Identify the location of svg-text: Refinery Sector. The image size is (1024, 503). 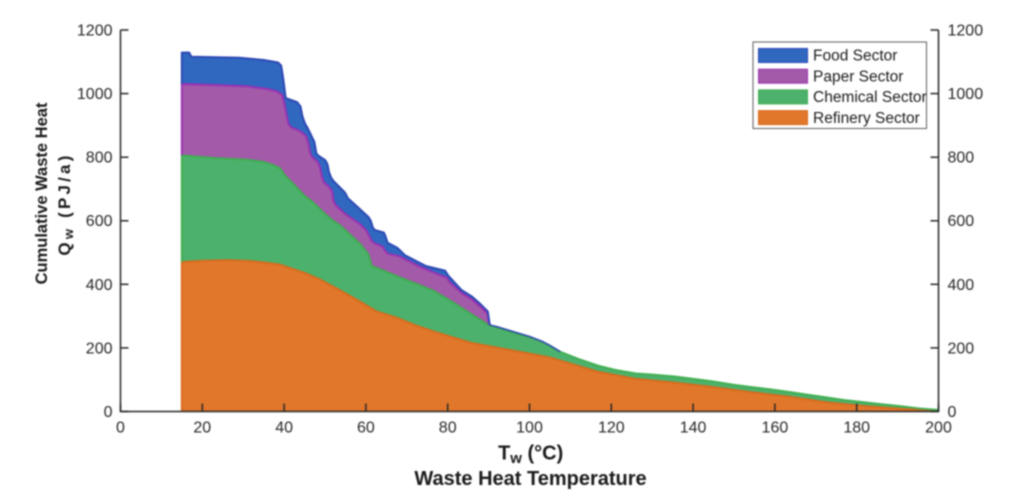
(866, 118).